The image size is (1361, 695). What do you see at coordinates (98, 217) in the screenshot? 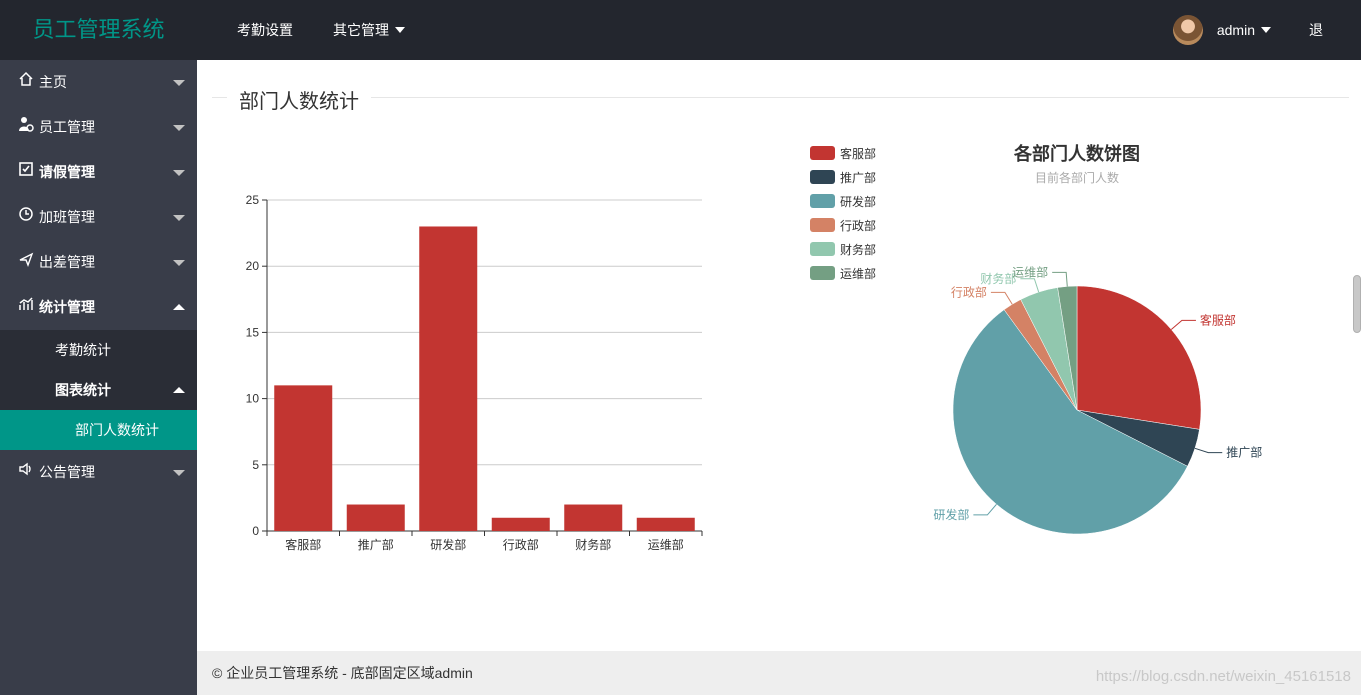
I see `sidebar-item-overtime: 加班管理` at bounding box center [98, 217].